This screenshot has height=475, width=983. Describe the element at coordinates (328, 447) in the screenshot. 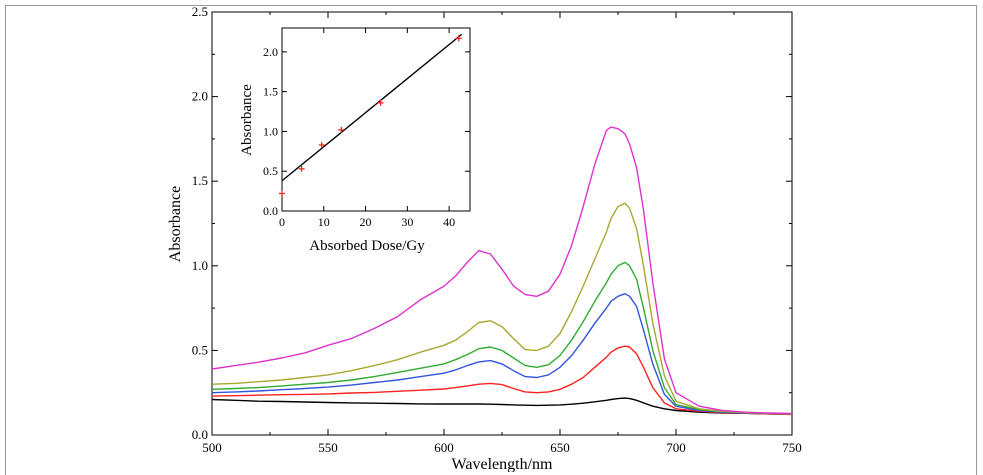

I see `x-tick-label: 550` at that location.